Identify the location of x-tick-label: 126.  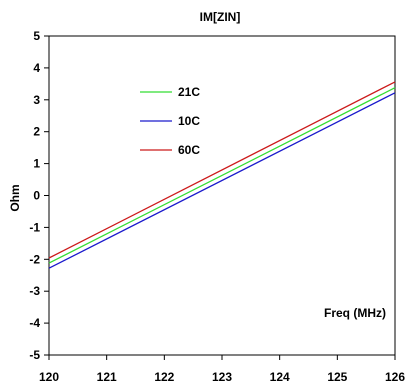
(395, 377).